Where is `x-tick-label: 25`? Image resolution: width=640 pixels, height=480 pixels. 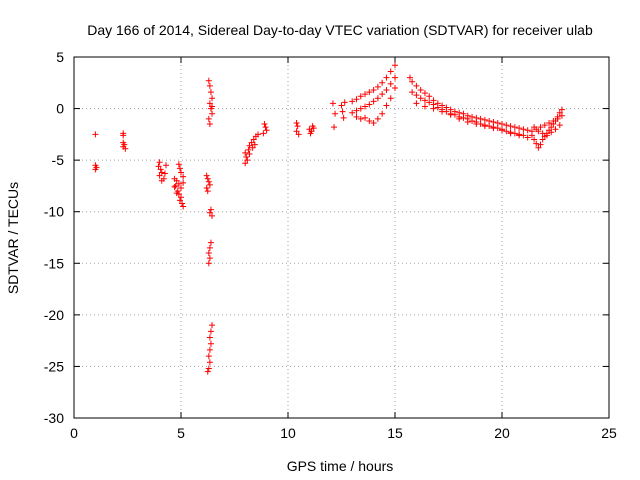 x-tick-label: 25 is located at coordinates (609, 433).